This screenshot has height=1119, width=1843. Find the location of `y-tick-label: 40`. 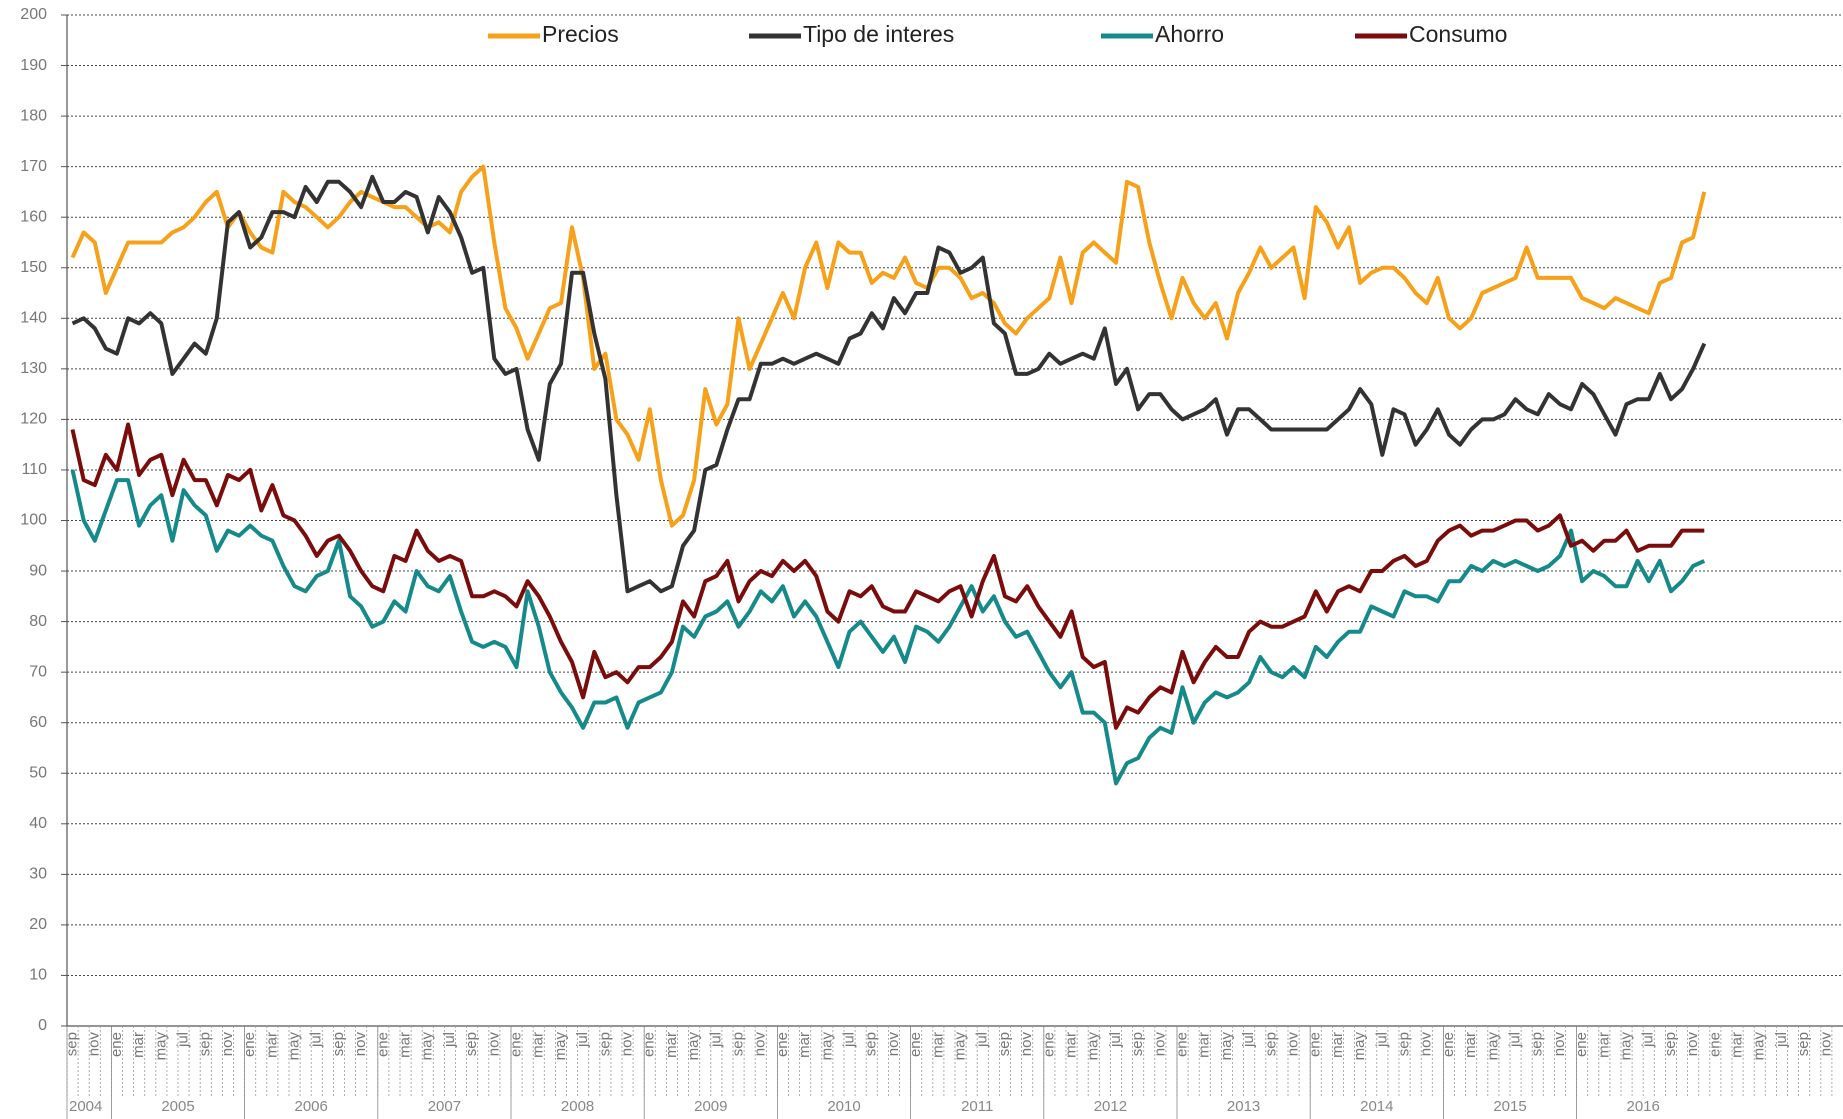

y-tick-label: 40 is located at coordinates (38, 823).